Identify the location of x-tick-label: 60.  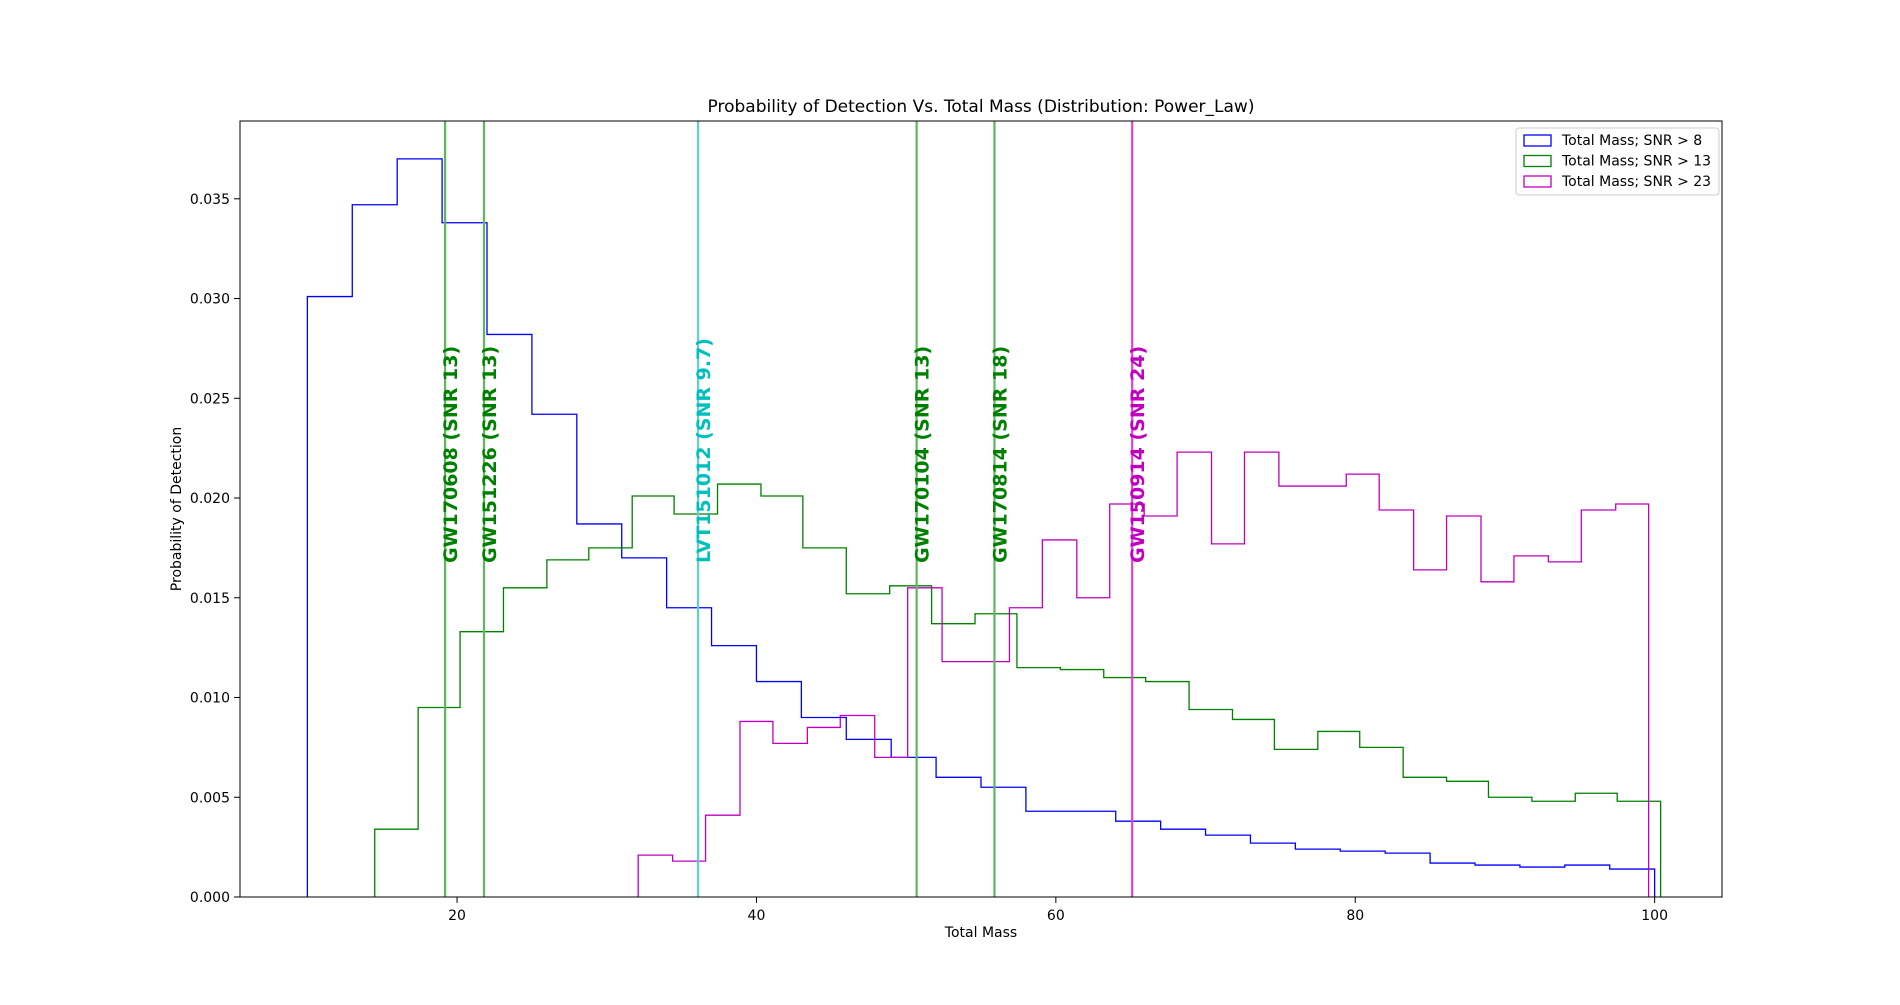
(1056, 916).